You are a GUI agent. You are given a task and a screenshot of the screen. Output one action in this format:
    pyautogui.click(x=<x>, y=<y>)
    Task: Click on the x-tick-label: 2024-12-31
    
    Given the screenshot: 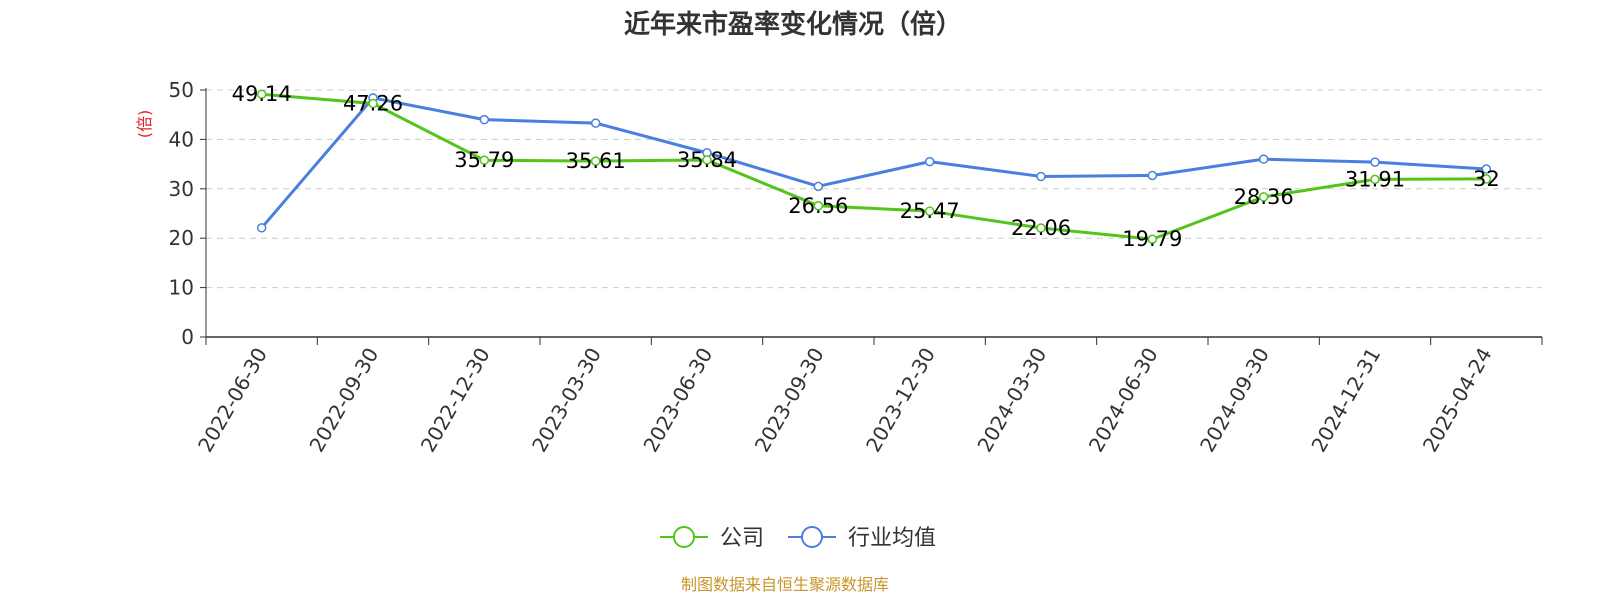 What is the action you would take?
    pyautogui.click(x=1345, y=400)
    